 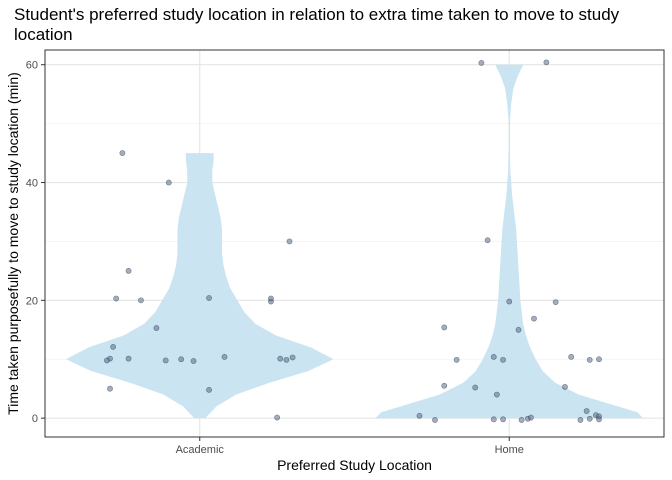 I want to click on x-axis-title: Preferred Study Location, so click(x=354, y=465).